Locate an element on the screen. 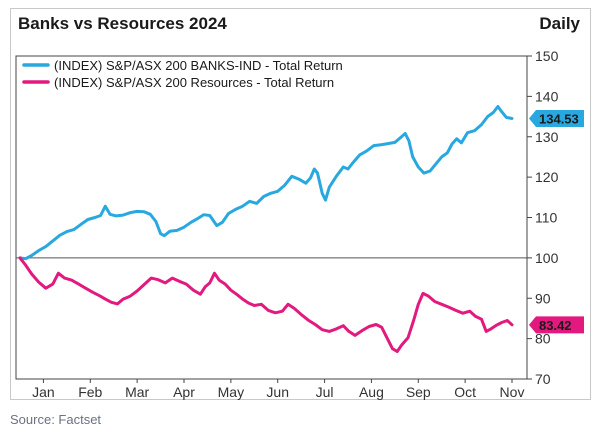  x-tick-label-jun: Jun is located at coordinates (277, 392).